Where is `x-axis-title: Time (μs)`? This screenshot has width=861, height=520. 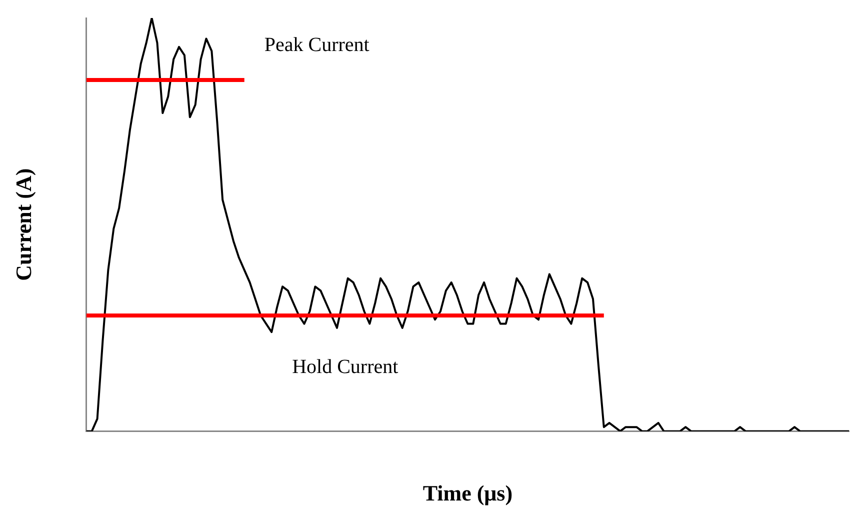
x-axis-title: Time (μs) is located at coordinates (467, 493).